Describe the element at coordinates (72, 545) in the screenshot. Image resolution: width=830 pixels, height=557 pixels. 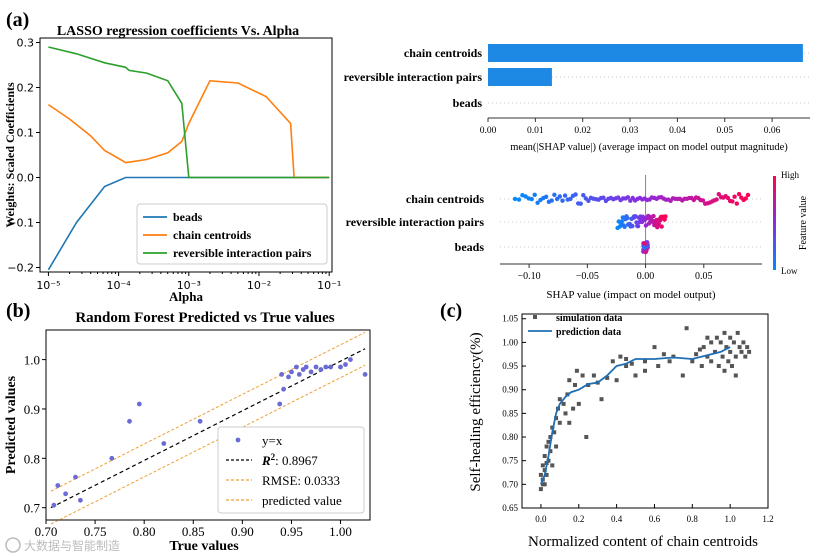
I see `watermark-text: 大数据与智能制造` at that location.